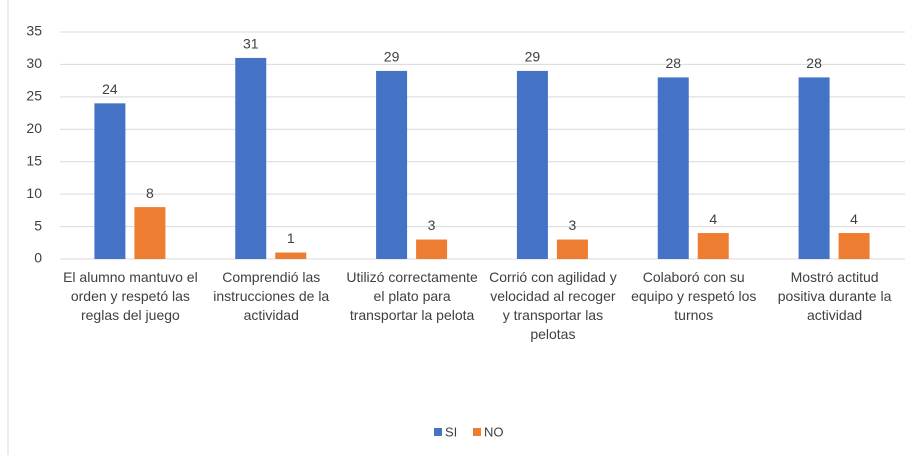  I want to click on y-tick-label: 0, so click(38, 258).